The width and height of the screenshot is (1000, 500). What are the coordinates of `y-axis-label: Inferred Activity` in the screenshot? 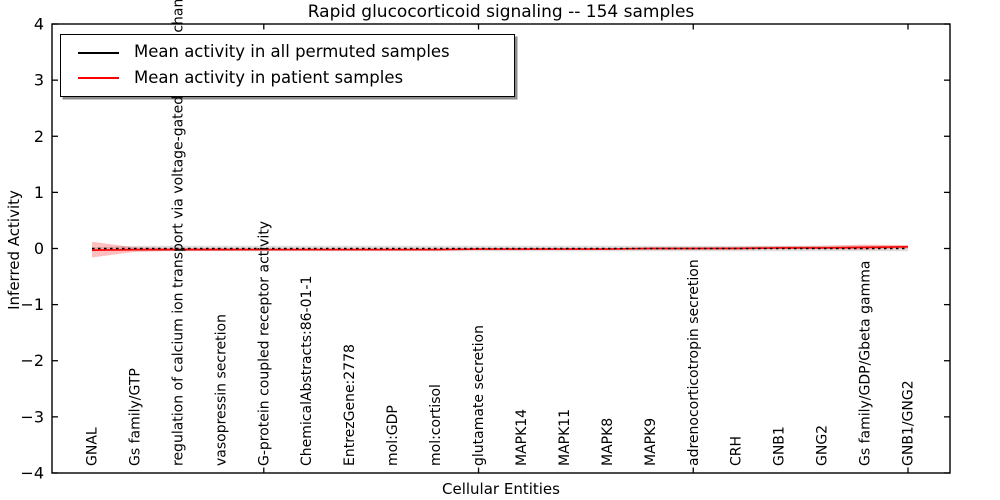 It's located at (14, 250).